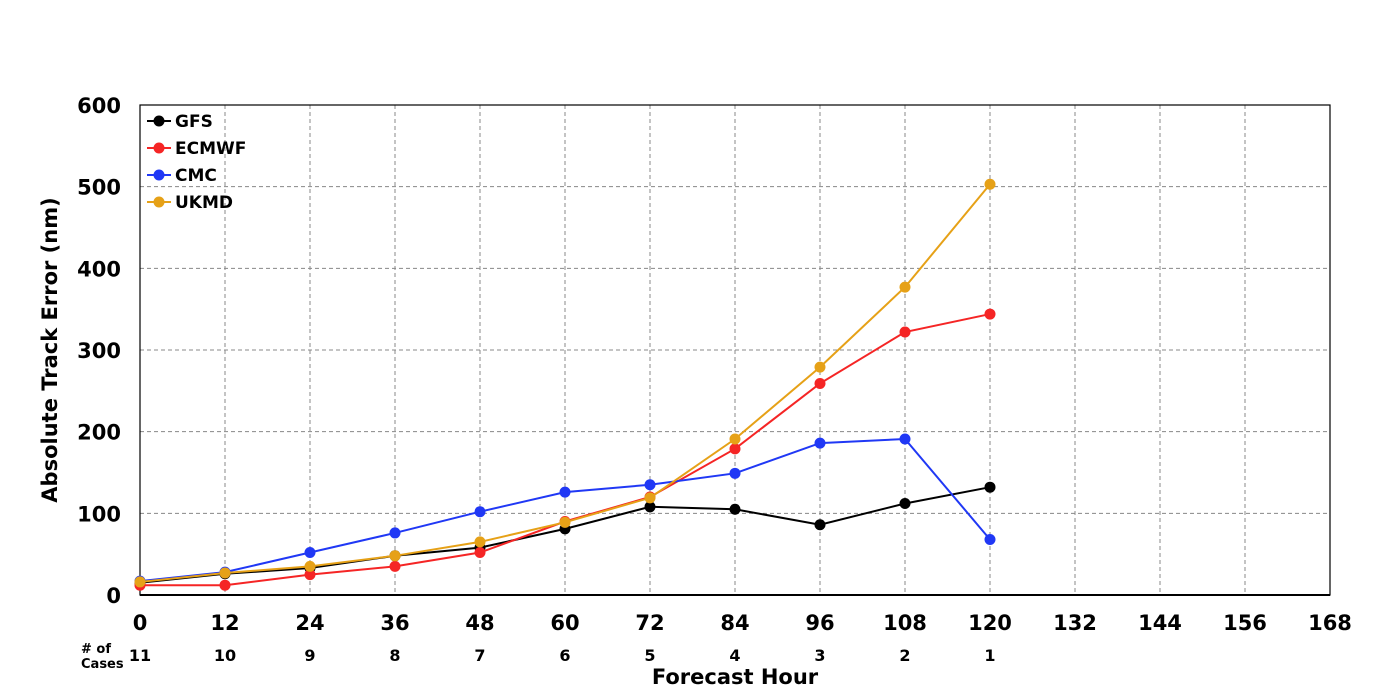 The width and height of the screenshot is (1400, 700). I want to click on y-tick-label: 200, so click(99, 433).